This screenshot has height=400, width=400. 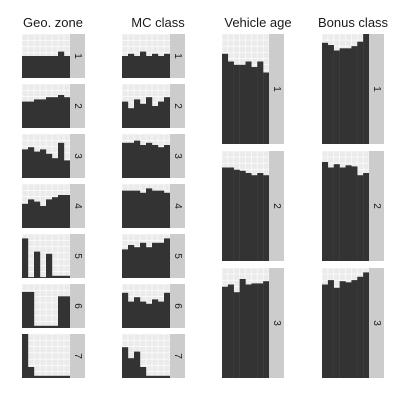 I want to click on facet-column-2: MC class 1 2 3 4 5 6 7, so click(x=153, y=197).